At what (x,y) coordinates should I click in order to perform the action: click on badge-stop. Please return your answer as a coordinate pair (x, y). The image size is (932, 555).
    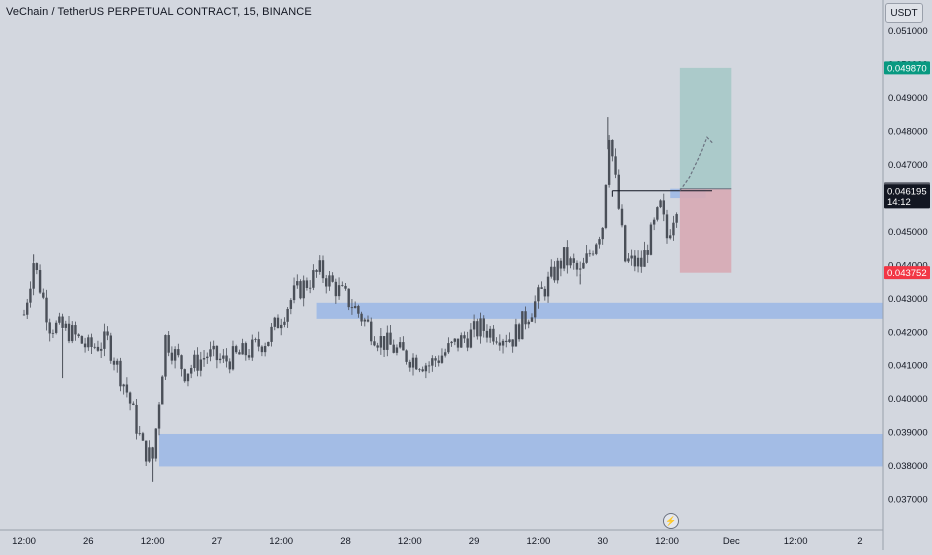
    Looking at the image, I should click on (907, 273).